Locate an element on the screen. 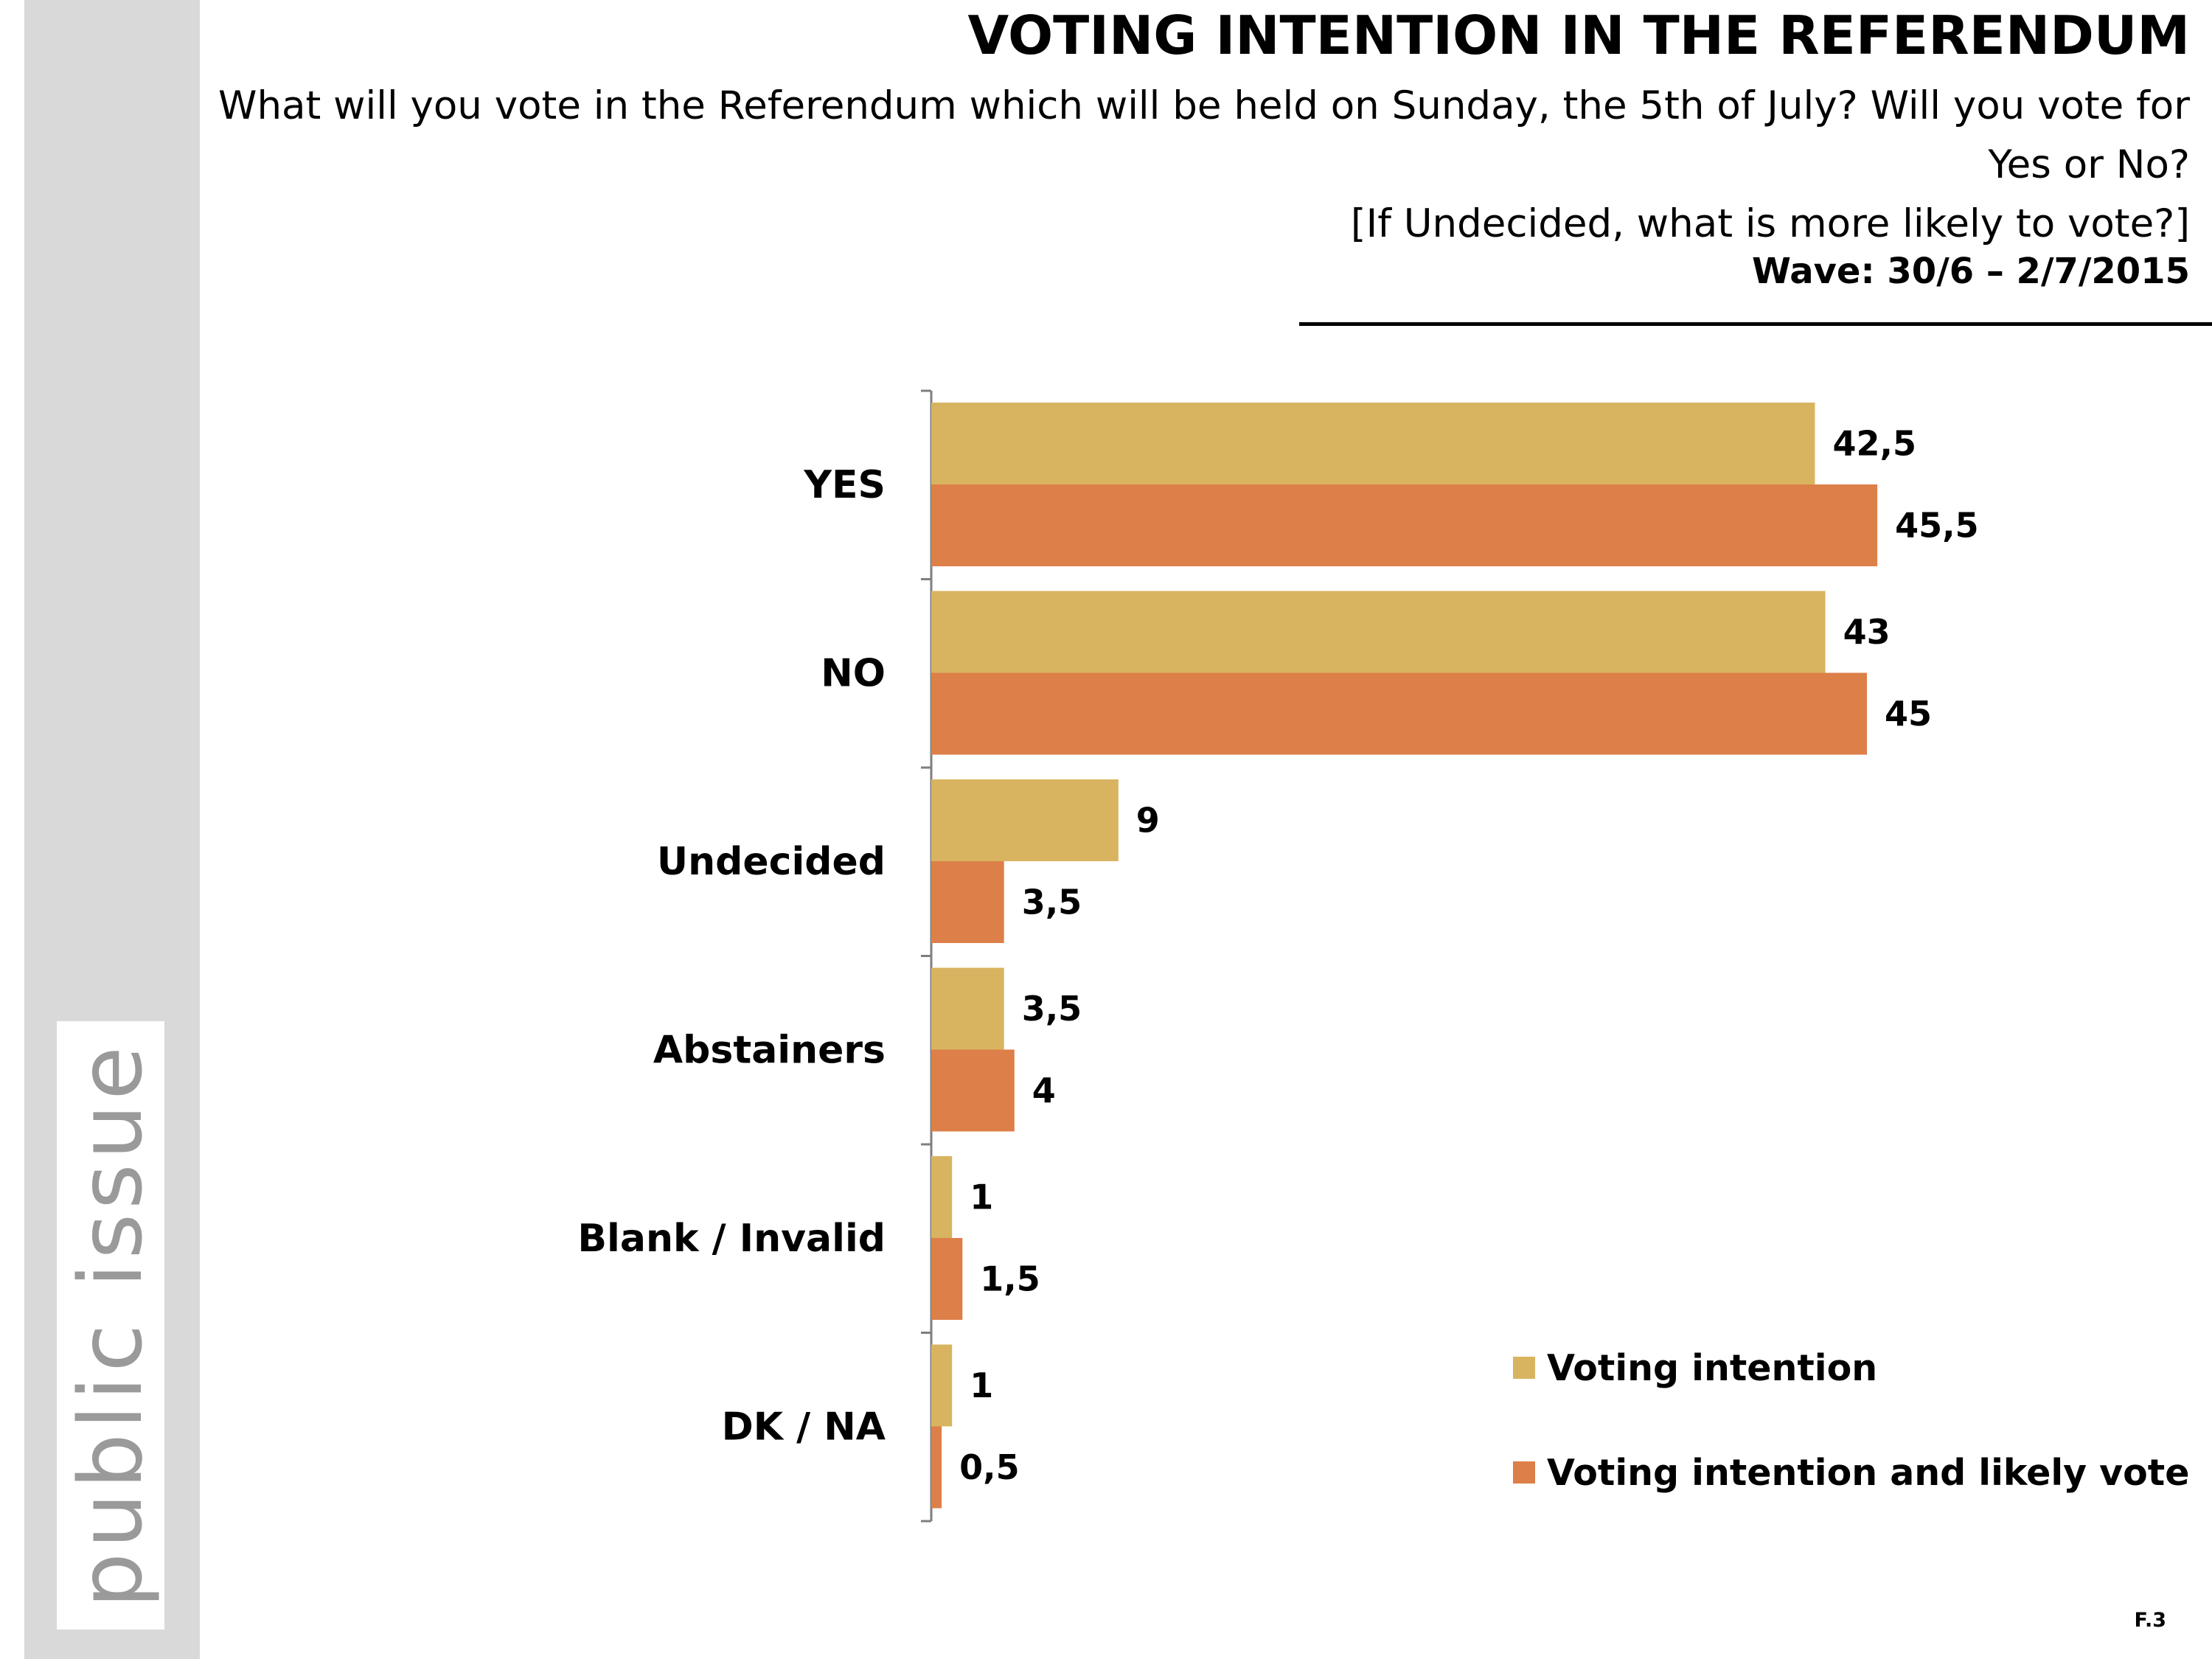 Image resolution: width=2212 pixels, height=1659 pixels. legend-swatch-voting-intention is located at coordinates (1524, 1368).